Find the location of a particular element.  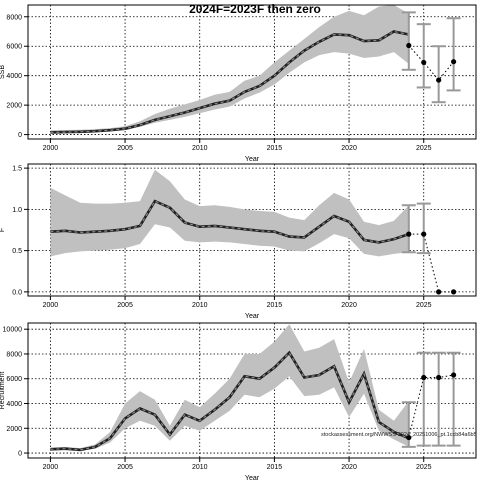

ssb-projection-line is located at coordinates (431, 63).